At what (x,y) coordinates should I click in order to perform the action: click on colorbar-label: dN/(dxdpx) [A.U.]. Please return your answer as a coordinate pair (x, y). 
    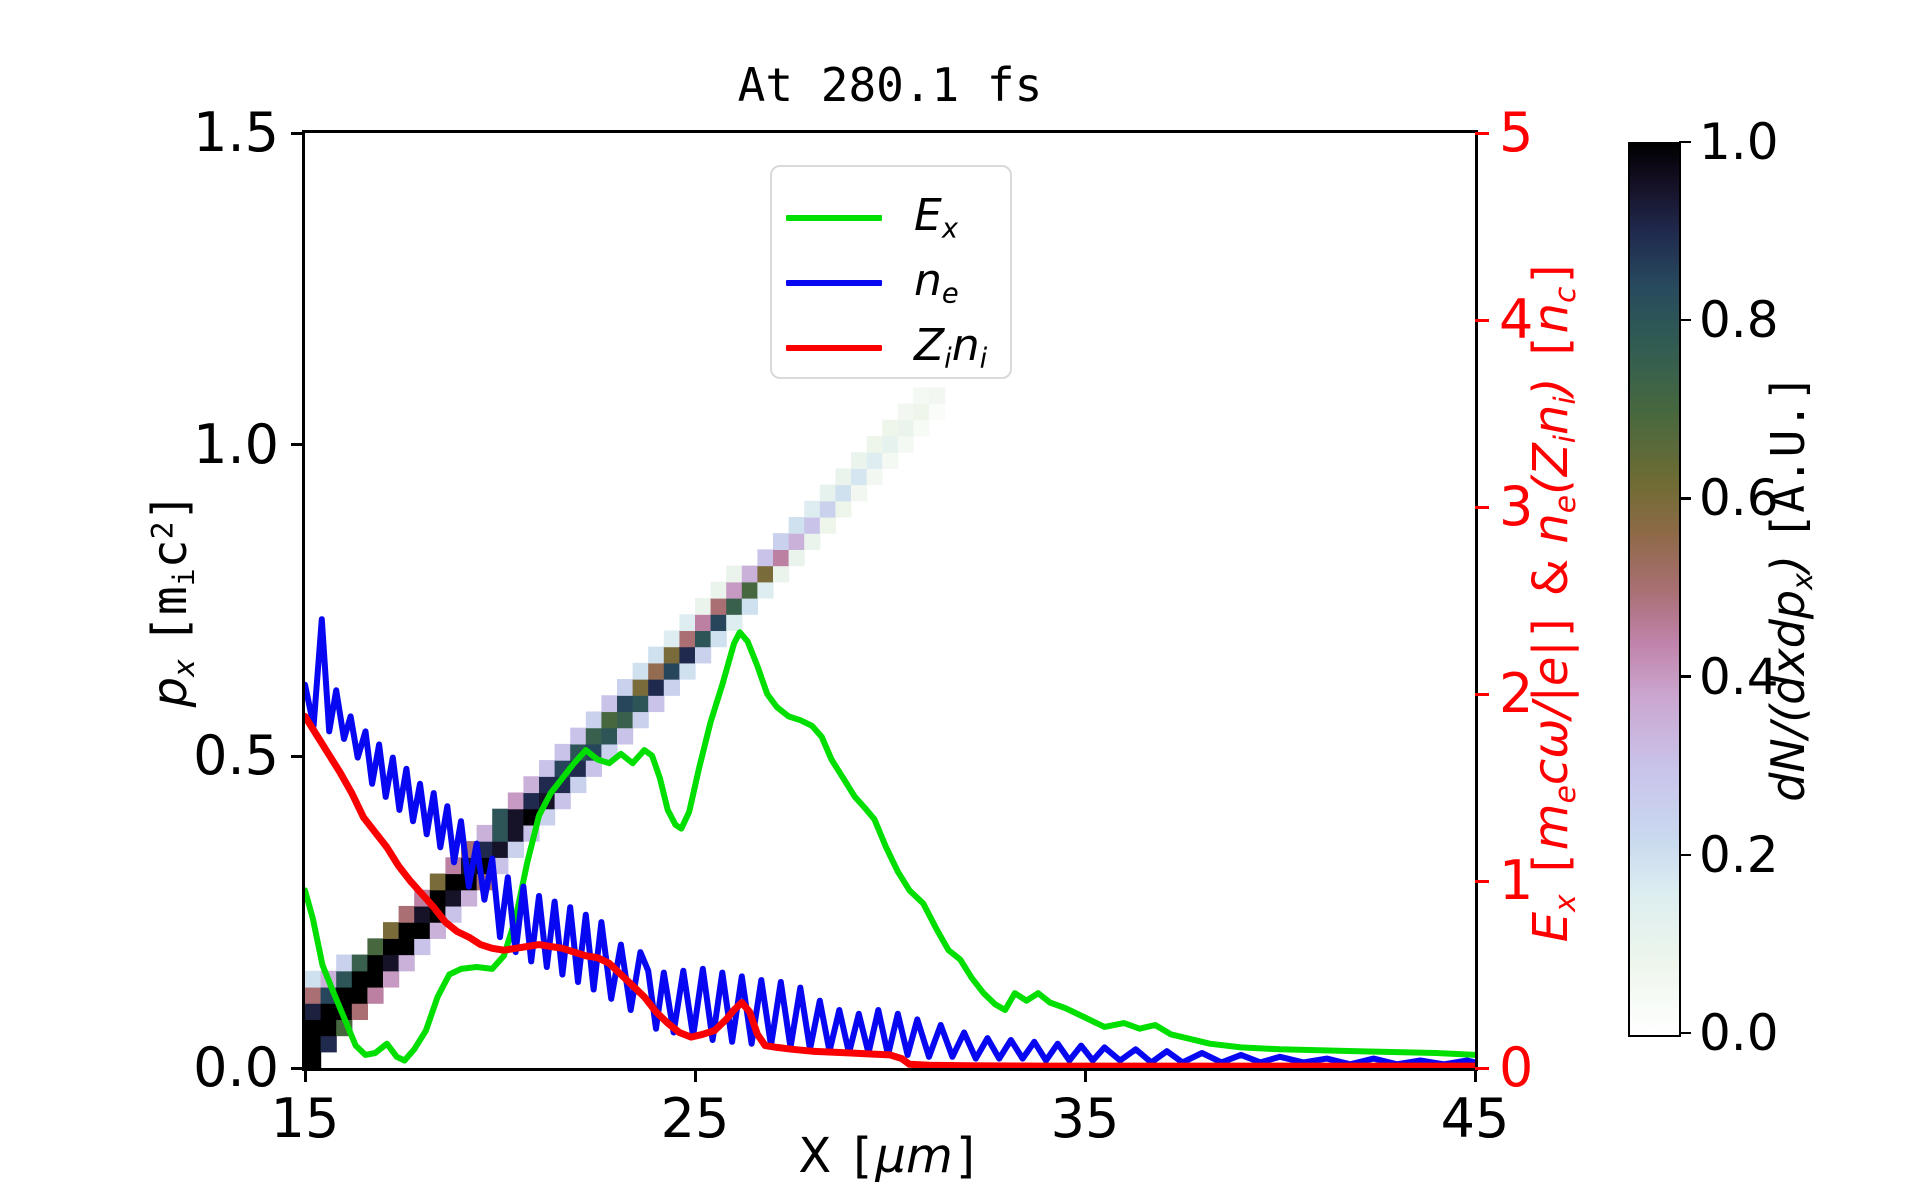
    Looking at the image, I should click on (1790, 588).